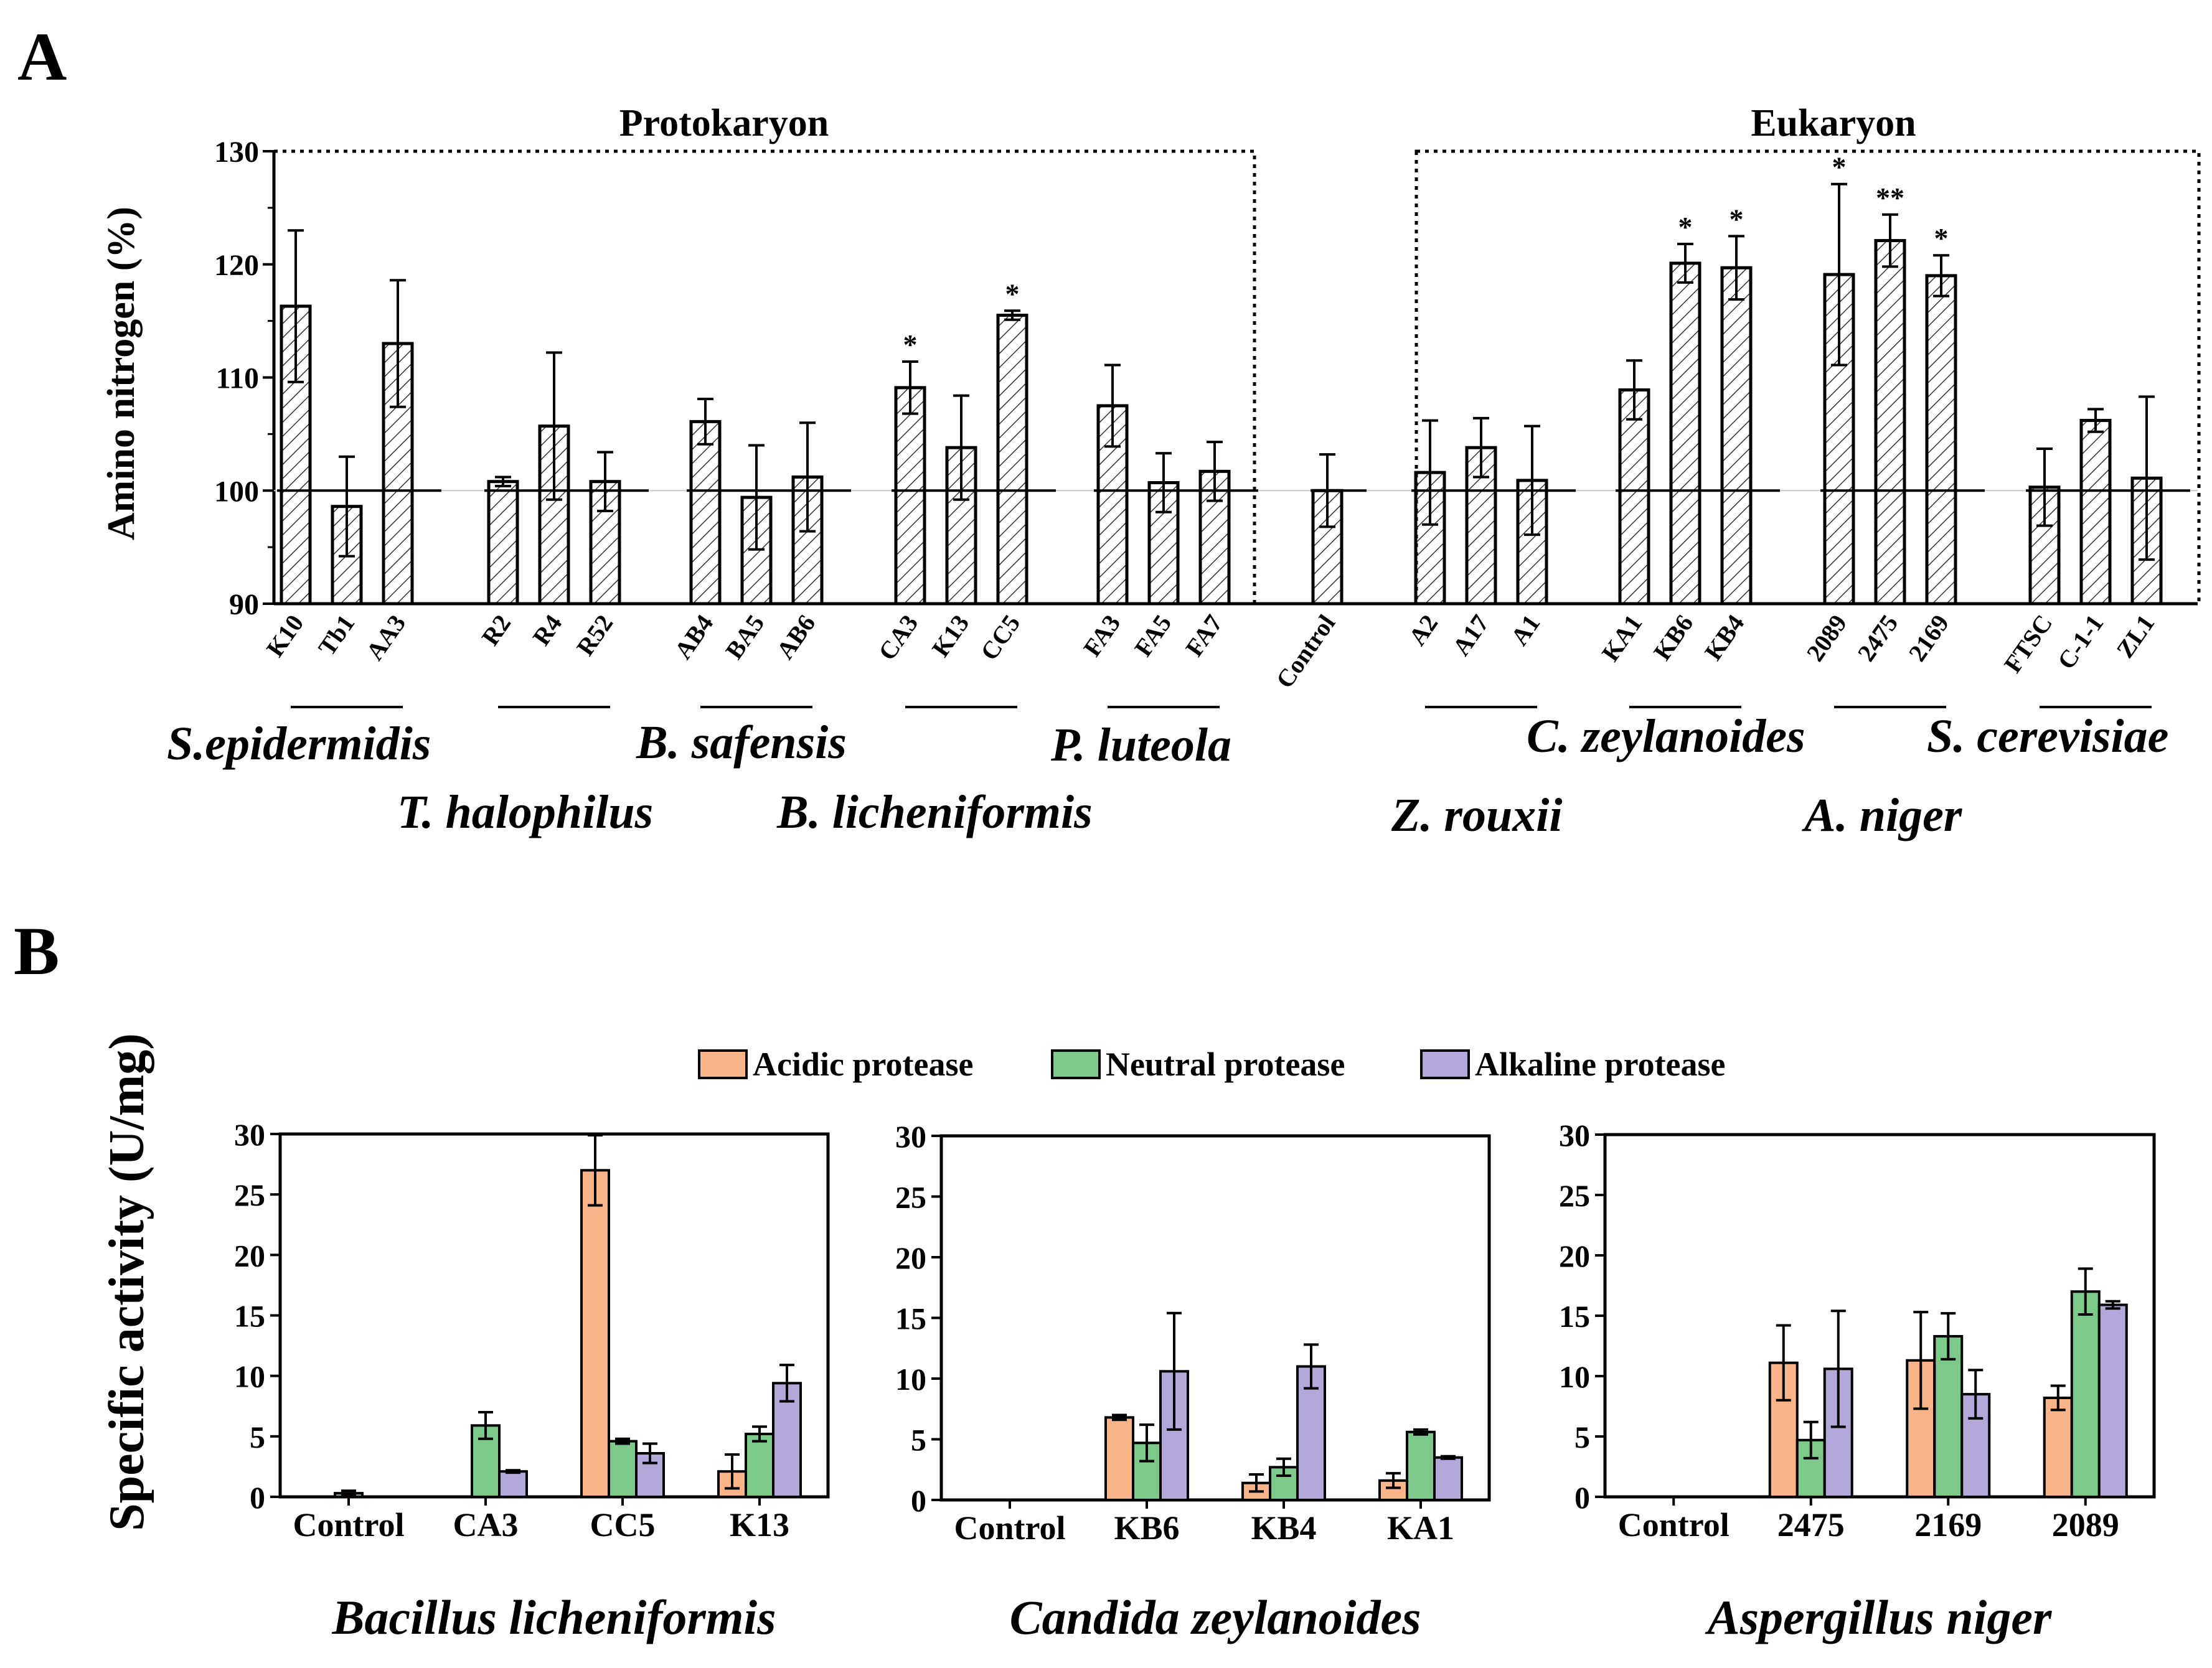 The height and width of the screenshot is (1668, 2212). What do you see at coordinates (1140, 745) in the screenshot?
I see `species-label-p-luteola: P. luteola` at bounding box center [1140, 745].